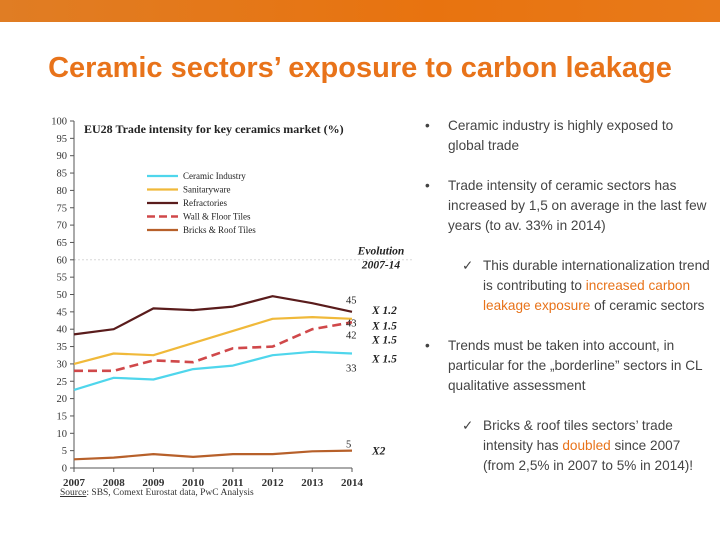 The width and height of the screenshot is (720, 540). What do you see at coordinates (351, 323) in the screenshot?
I see `end-value-label: 43` at bounding box center [351, 323].